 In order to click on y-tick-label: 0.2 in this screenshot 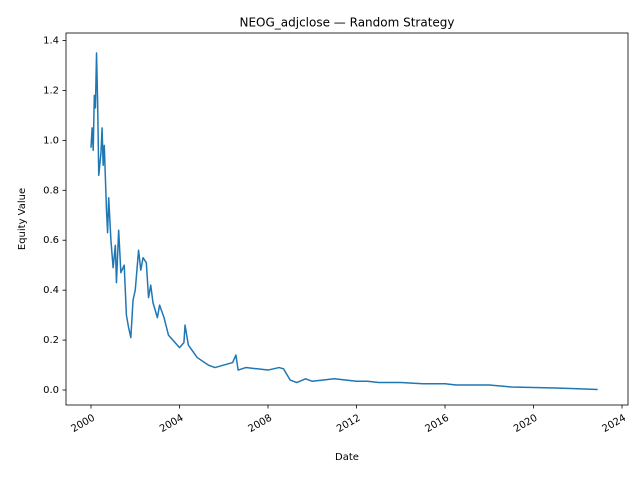, I will do `click(51, 340)`.